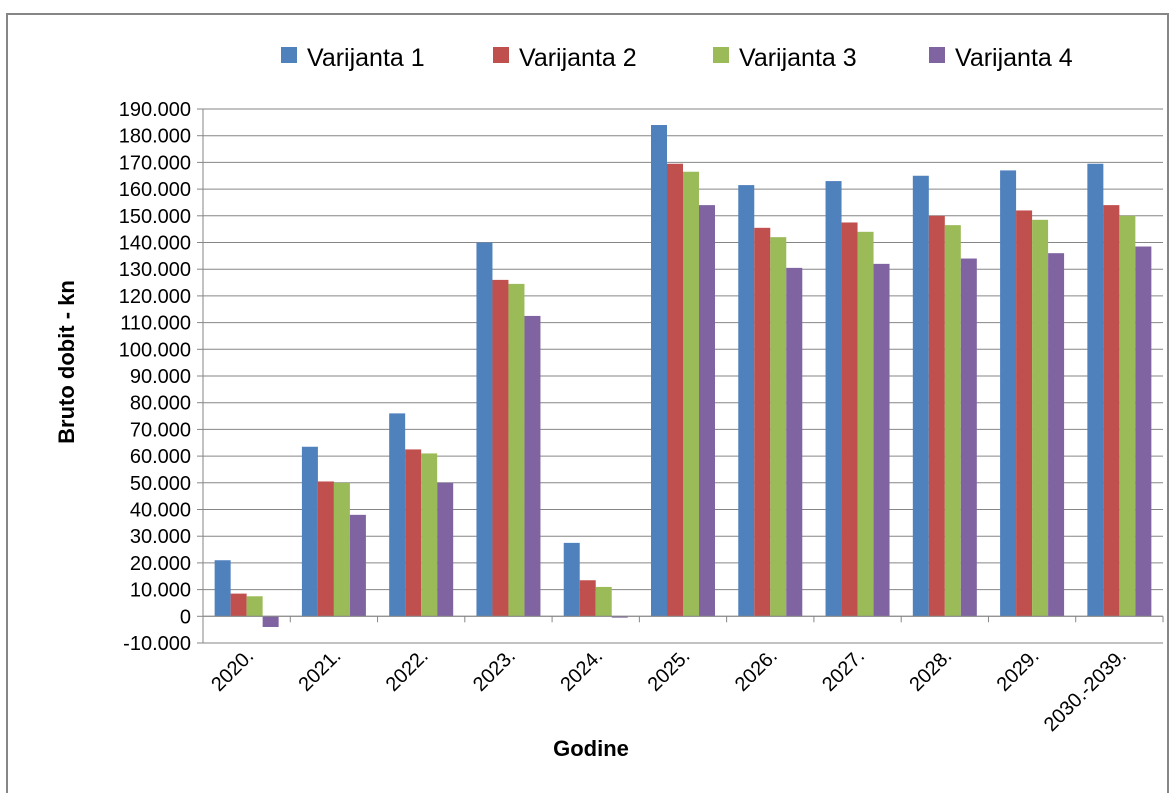 Image resolution: width=1171 pixels, height=793 pixels. Describe the element at coordinates (160, 511) in the screenshot. I see `y-tick-label: 40.000` at that location.